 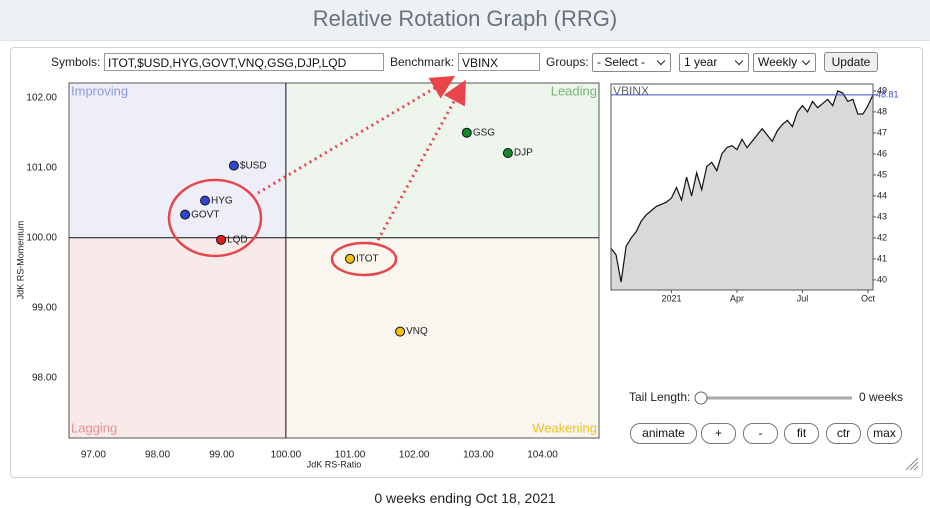 I want to click on series-name: VBINX, so click(x=631, y=91).